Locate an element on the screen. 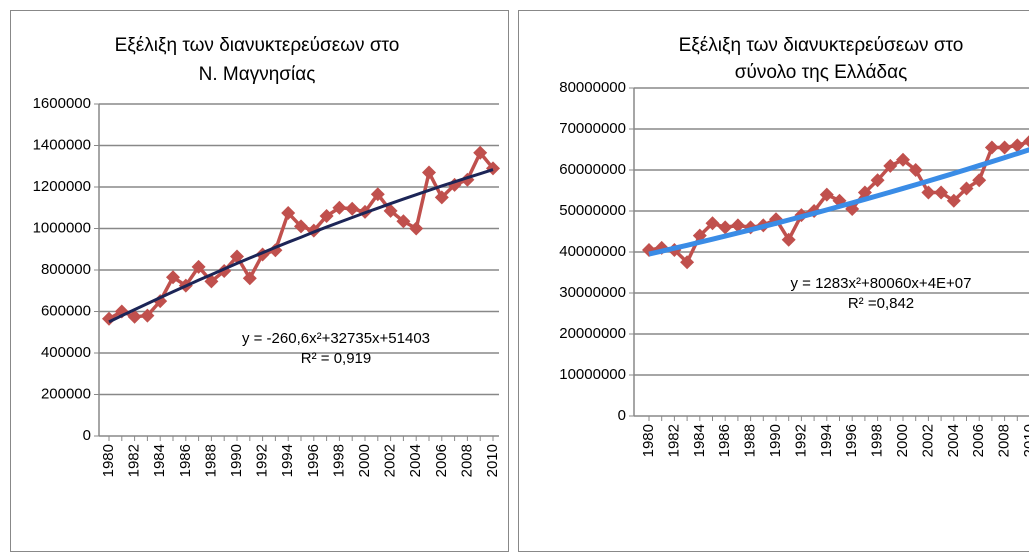  x-tick-label: 1994 is located at coordinates (287, 460).